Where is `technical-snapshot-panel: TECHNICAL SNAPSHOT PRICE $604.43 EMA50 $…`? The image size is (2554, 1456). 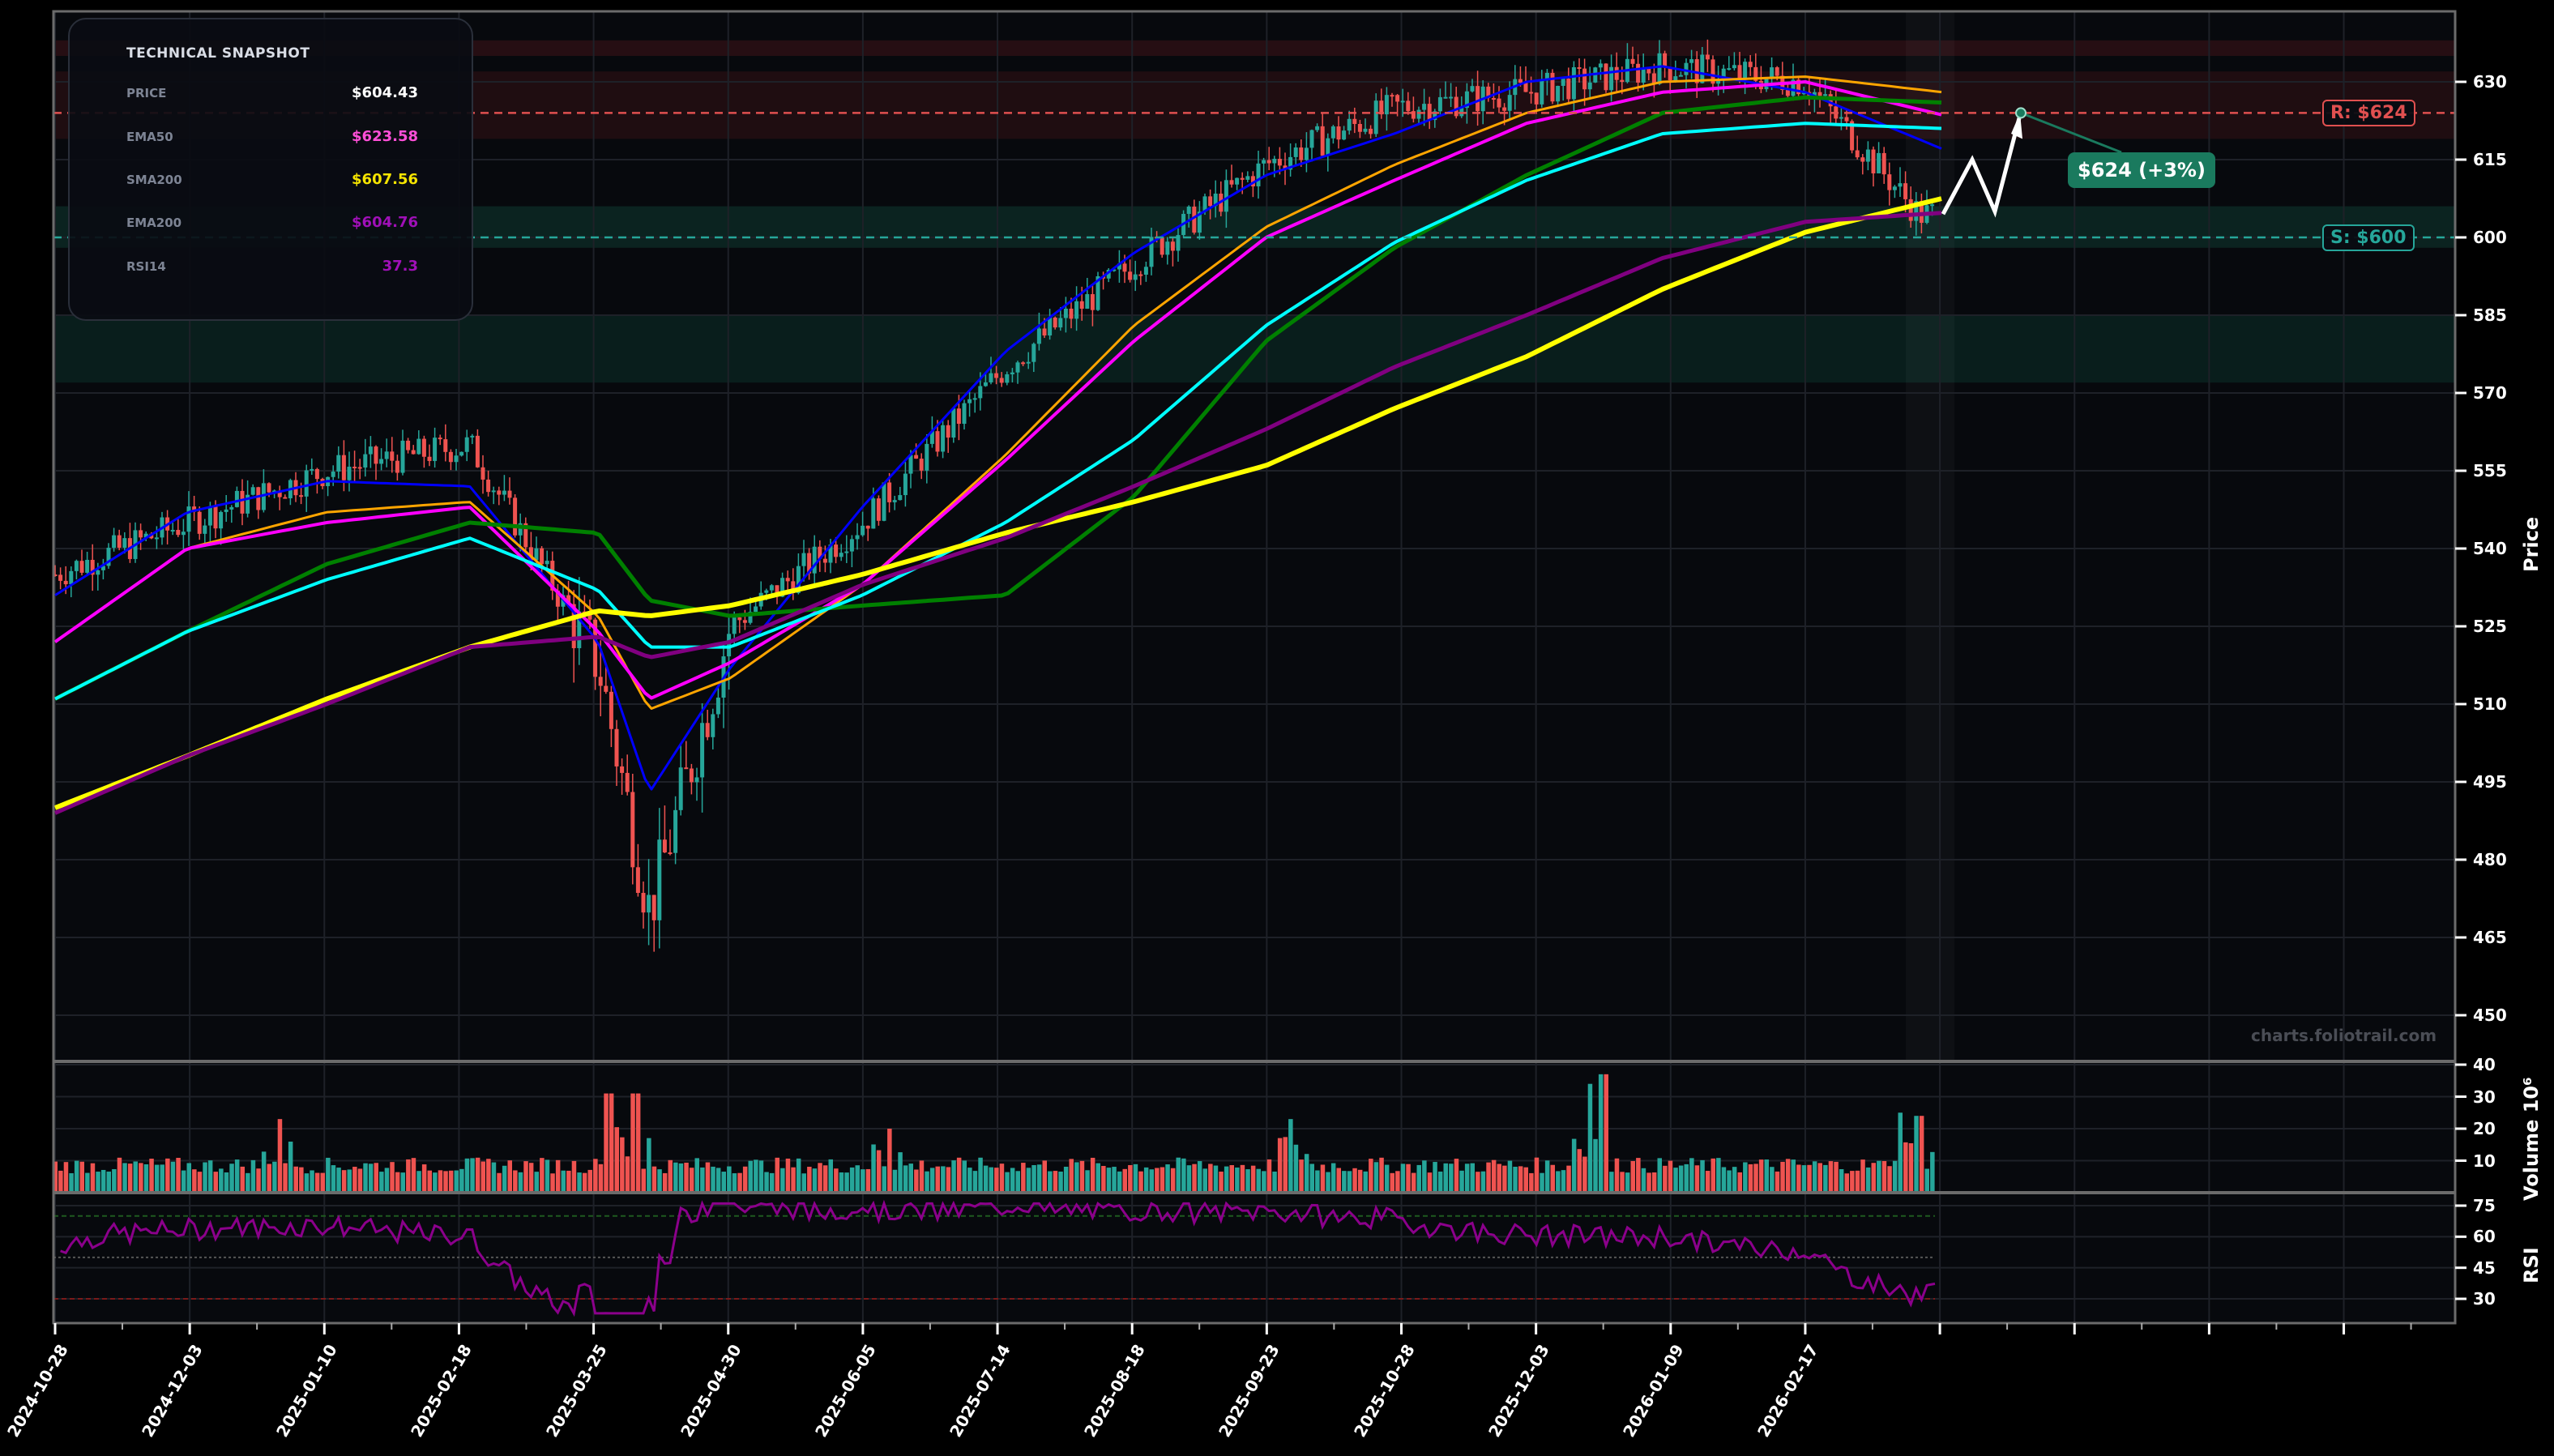 technical-snapshot-panel: TECHNICAL SNAPSHOT PRICE $604.43 EMA50 $… is located at coordinates (270, 169).